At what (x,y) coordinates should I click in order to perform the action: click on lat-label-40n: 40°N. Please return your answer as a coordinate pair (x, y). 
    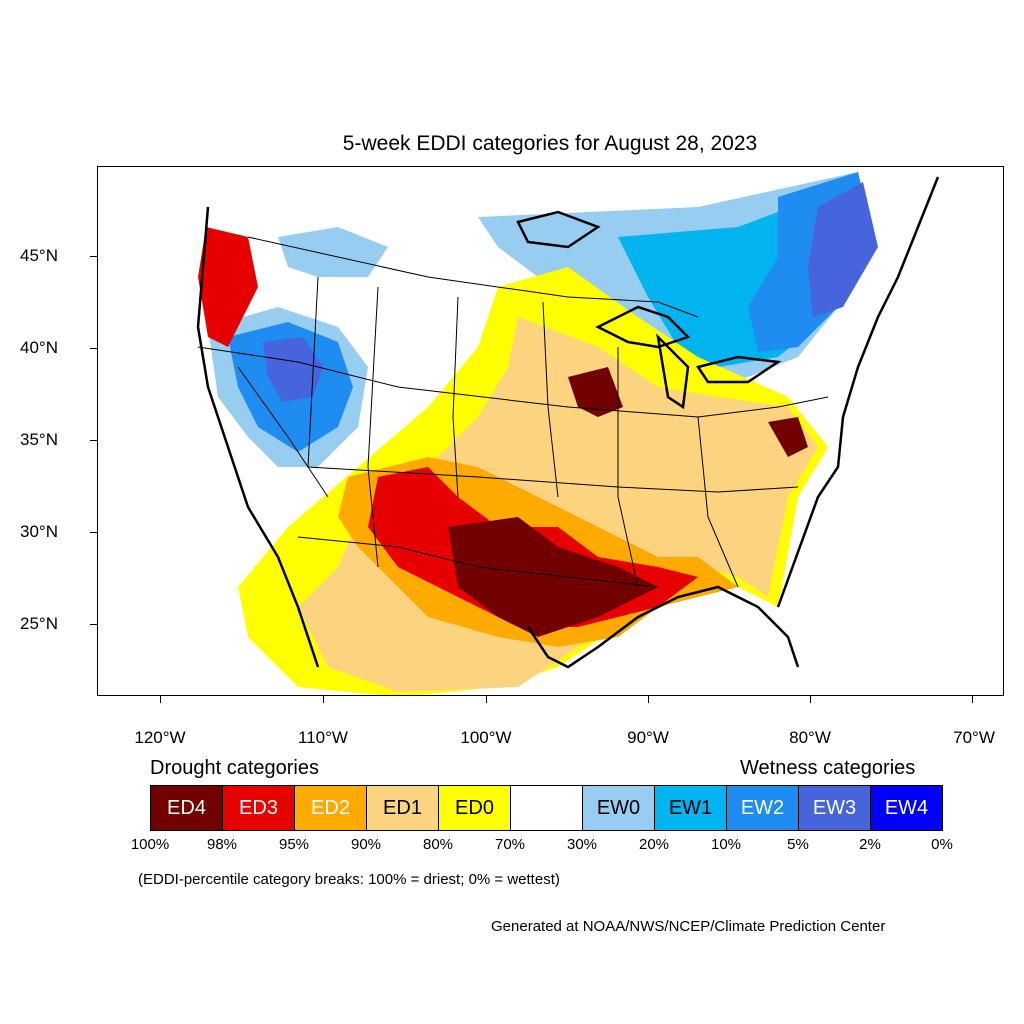
    Looking at the image, I should click on (39, 347).